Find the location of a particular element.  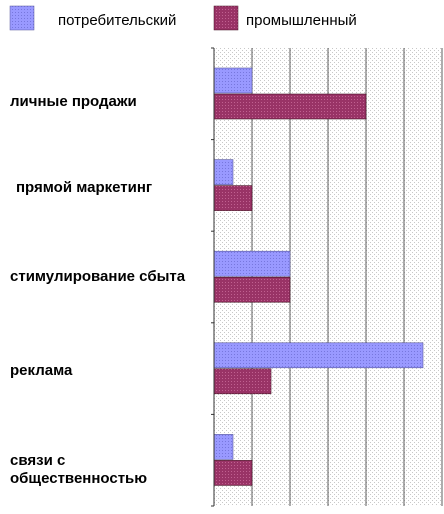

category-label-2: стимулирование сбыта is located at coordinates (98, 276).